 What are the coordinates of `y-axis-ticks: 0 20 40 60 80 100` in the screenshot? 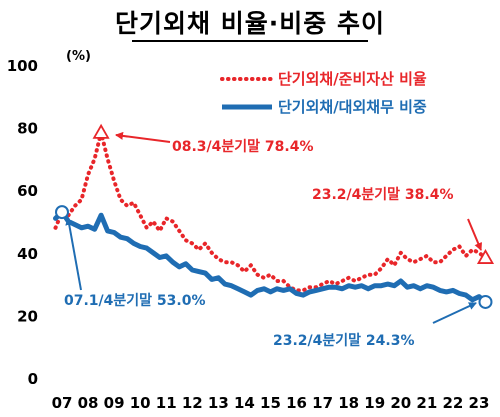 It's located at (22, 222).